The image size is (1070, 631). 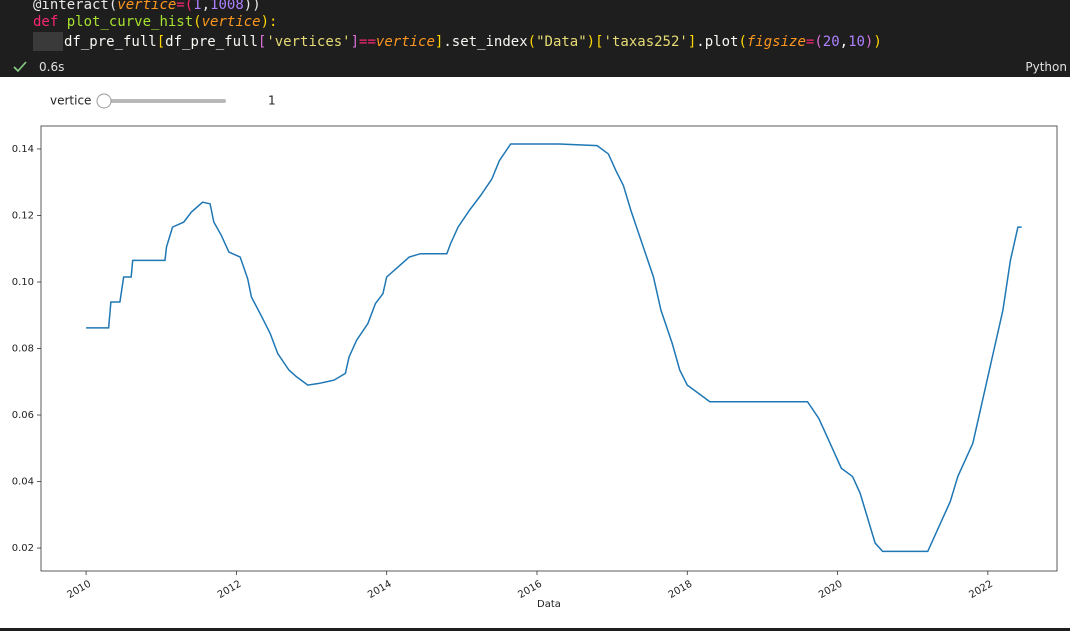 I want to click on bottom-bar, so click(x=535, y=629).